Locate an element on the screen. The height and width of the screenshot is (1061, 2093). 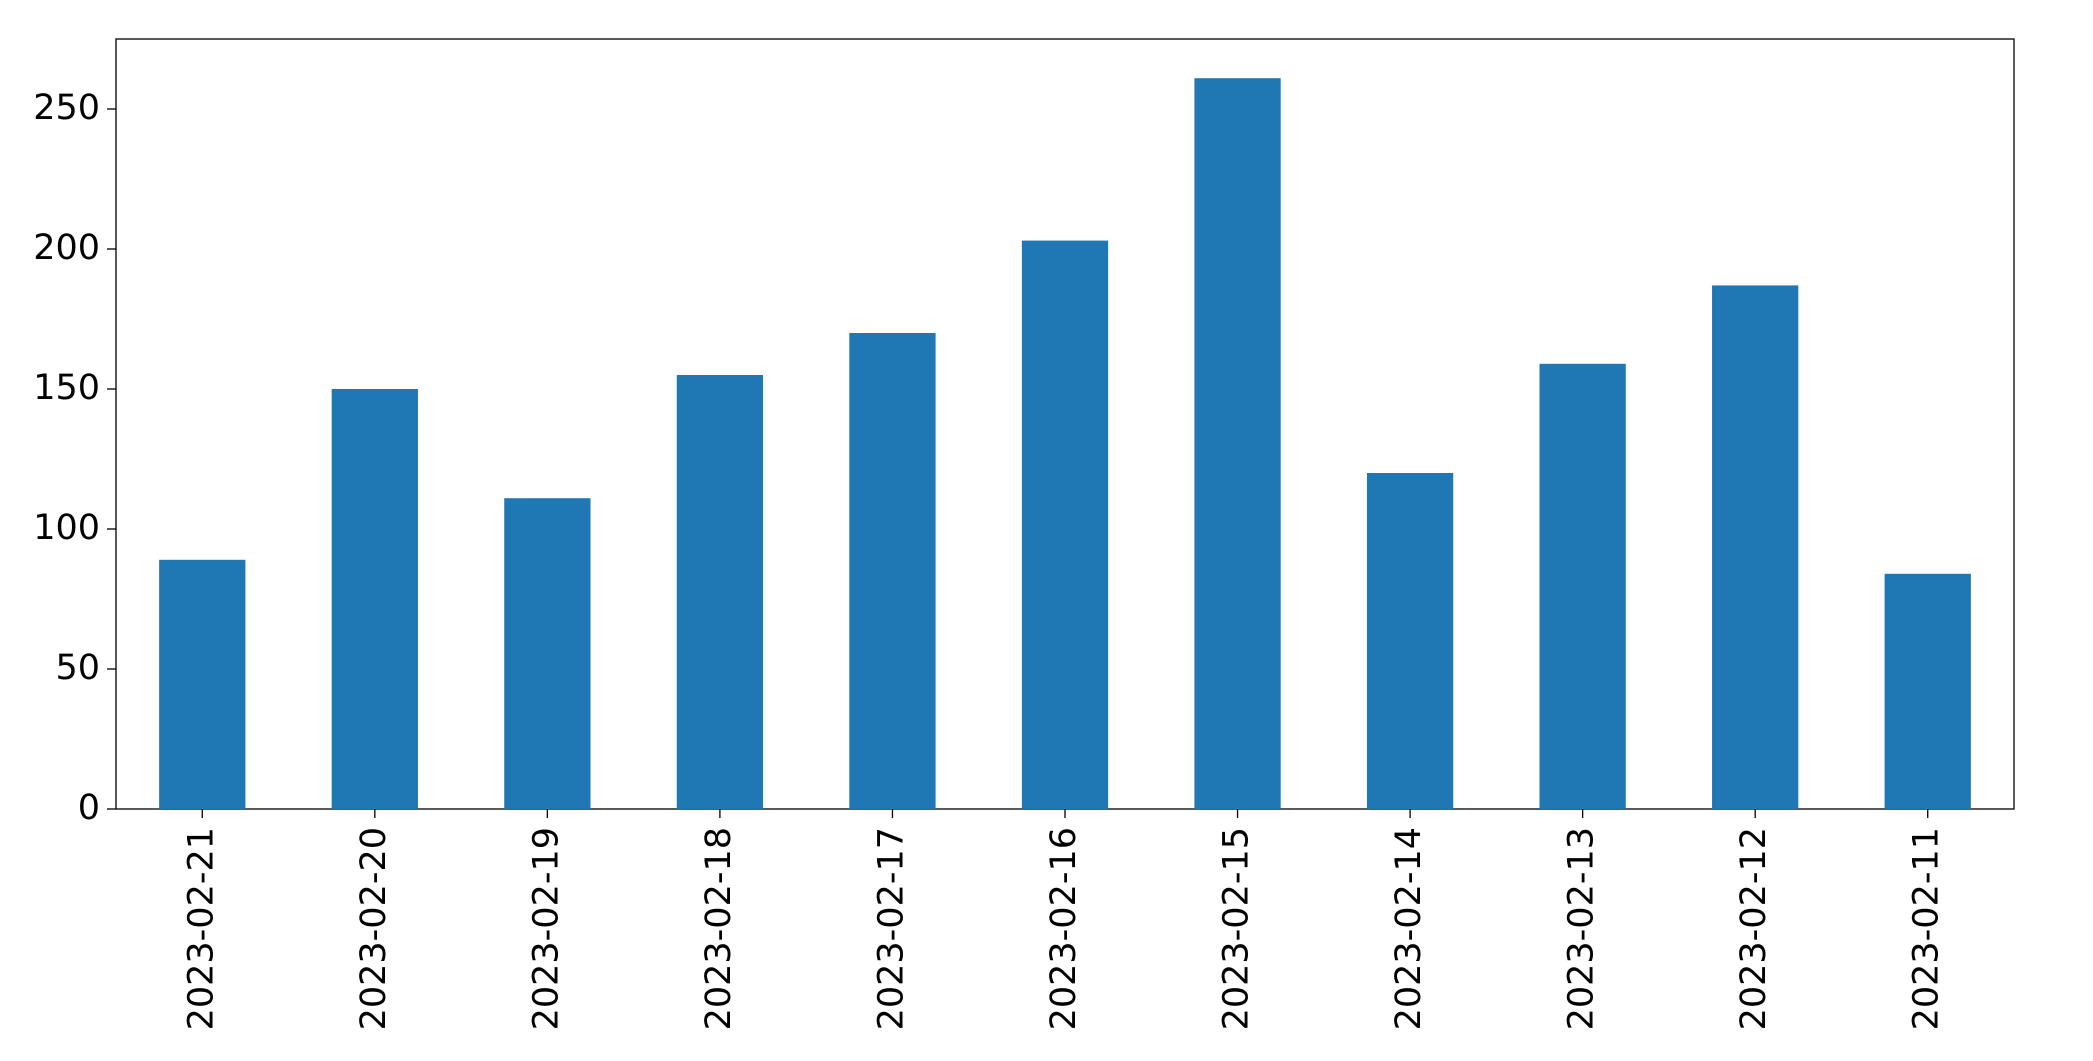
x-tick-label: 2023-02-14 is located at coordinates (1409, 928).